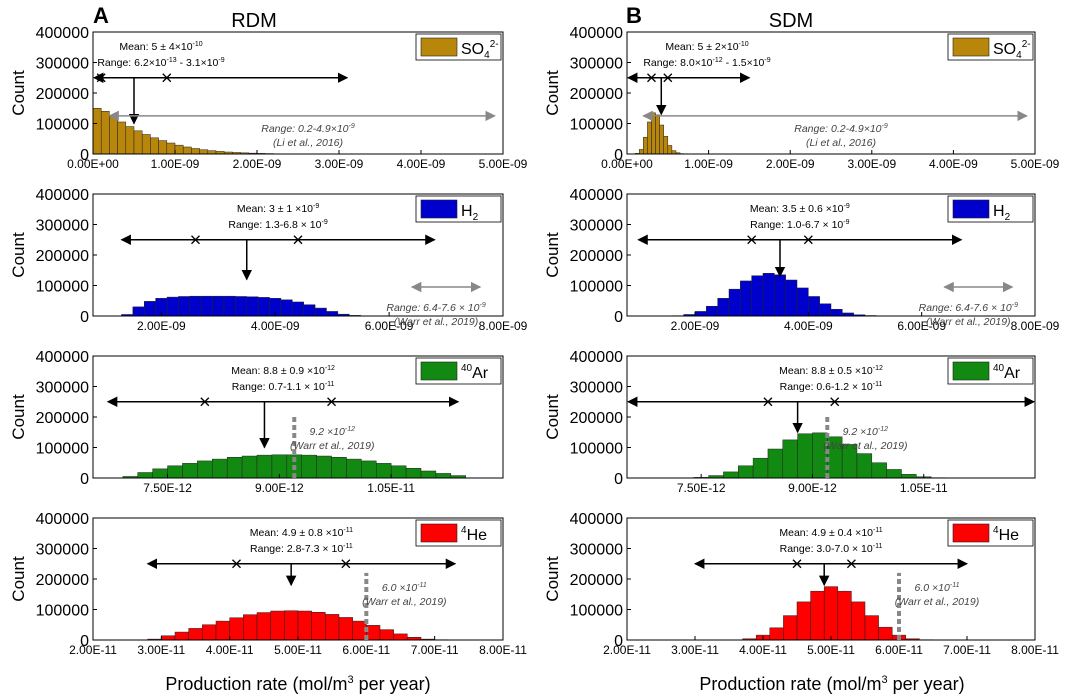  Describe the element at coordinates (254, 21) in the screenshot. I see `column-title-rdm: RDM` at that location.